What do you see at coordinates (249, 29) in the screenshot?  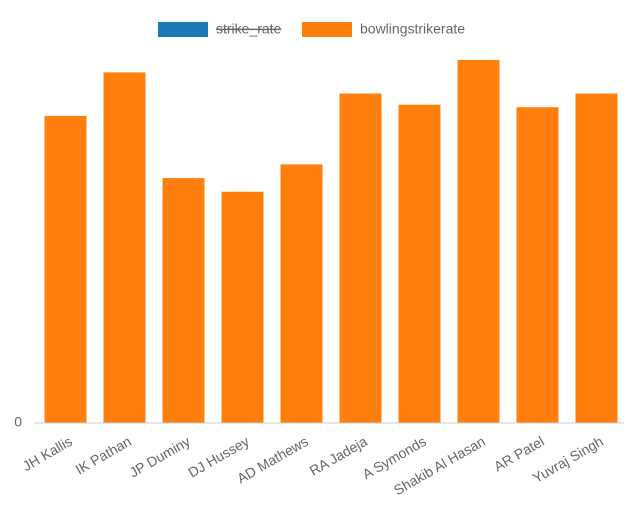 I see `legend-label: strike_rate` at bounding box center [249, 29].